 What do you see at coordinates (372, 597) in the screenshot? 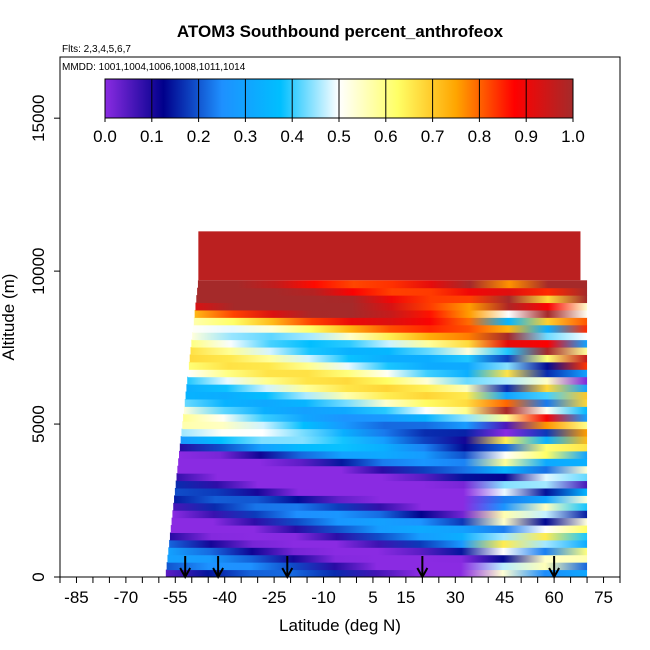
I see `x-tick-label: 5` at bounding box center [372, 597].